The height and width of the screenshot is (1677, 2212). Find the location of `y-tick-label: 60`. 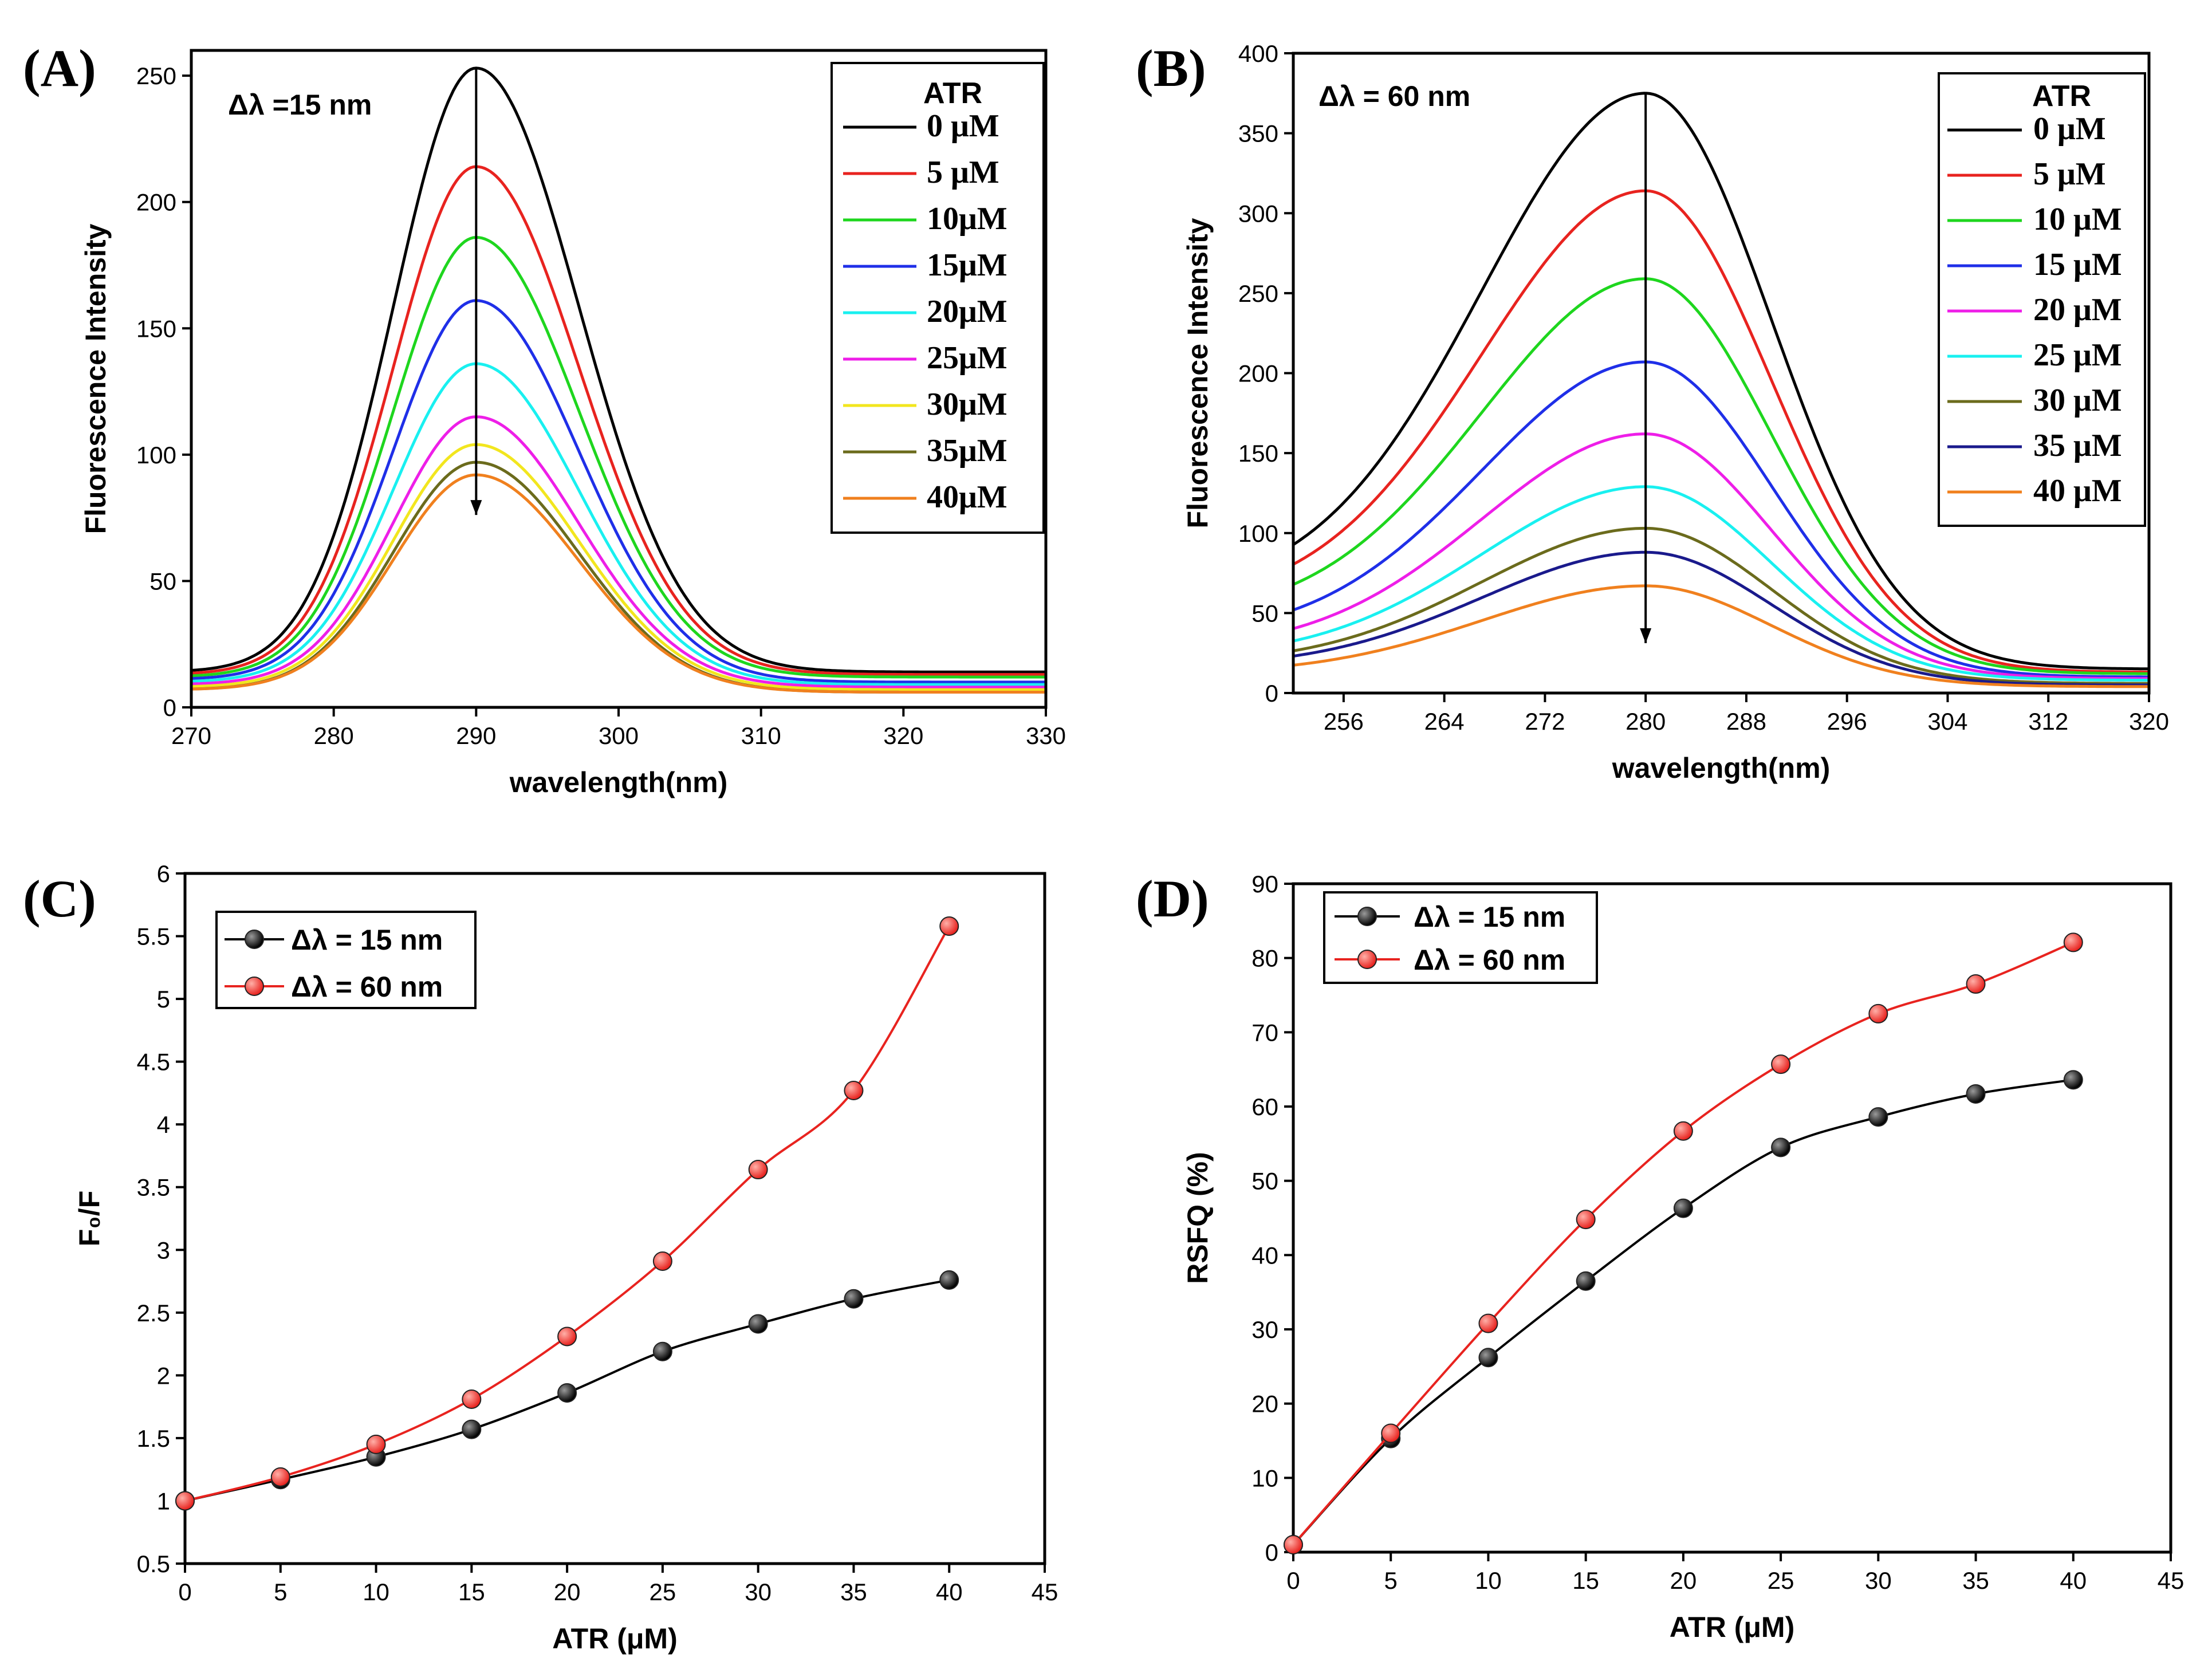

y-tick-label: 60 is located at coordinates (1264, 1106).